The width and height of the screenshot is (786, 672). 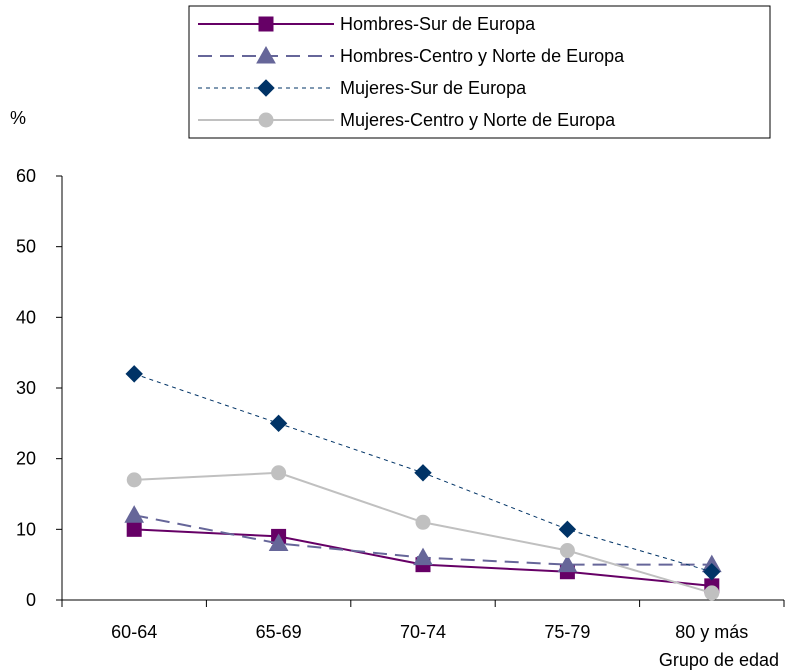 I want to click on x-tick-label: 70-74, so click(x=423, y=632).